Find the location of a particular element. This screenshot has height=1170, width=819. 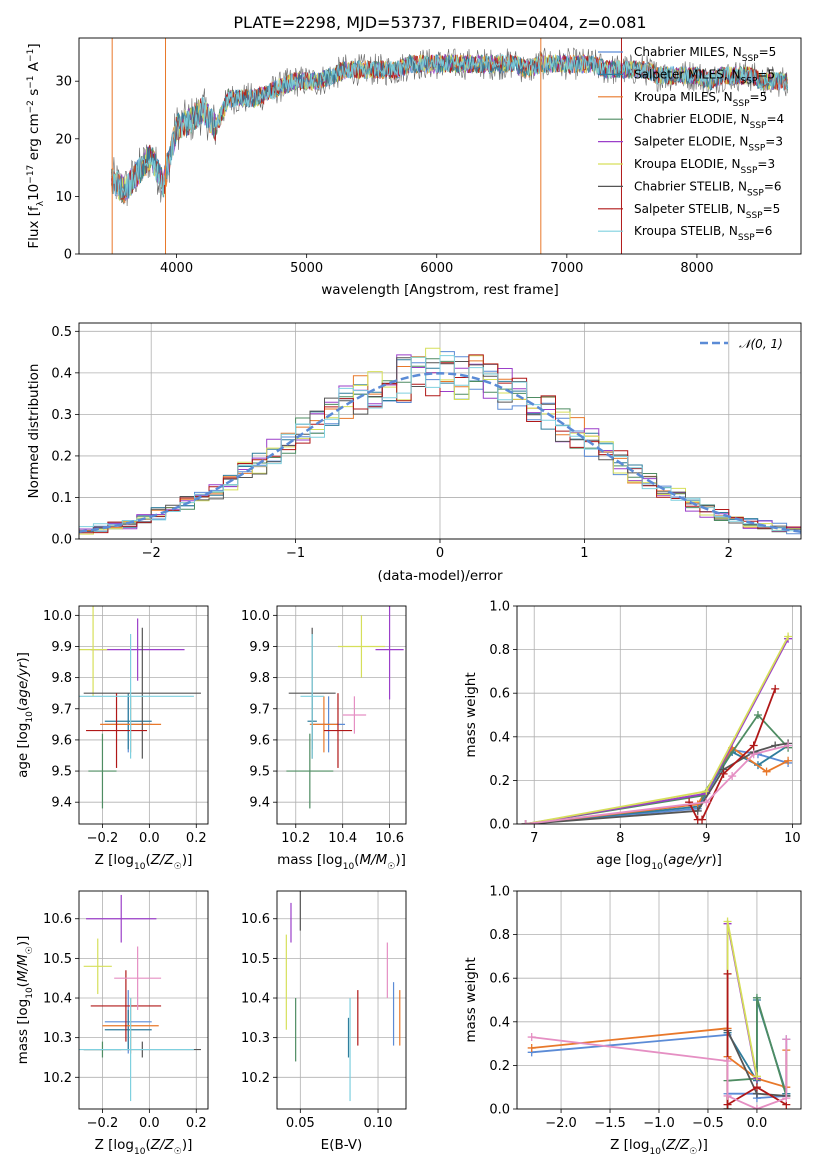

y-tick-label: 9.7 is located at coordinates (61, 709).